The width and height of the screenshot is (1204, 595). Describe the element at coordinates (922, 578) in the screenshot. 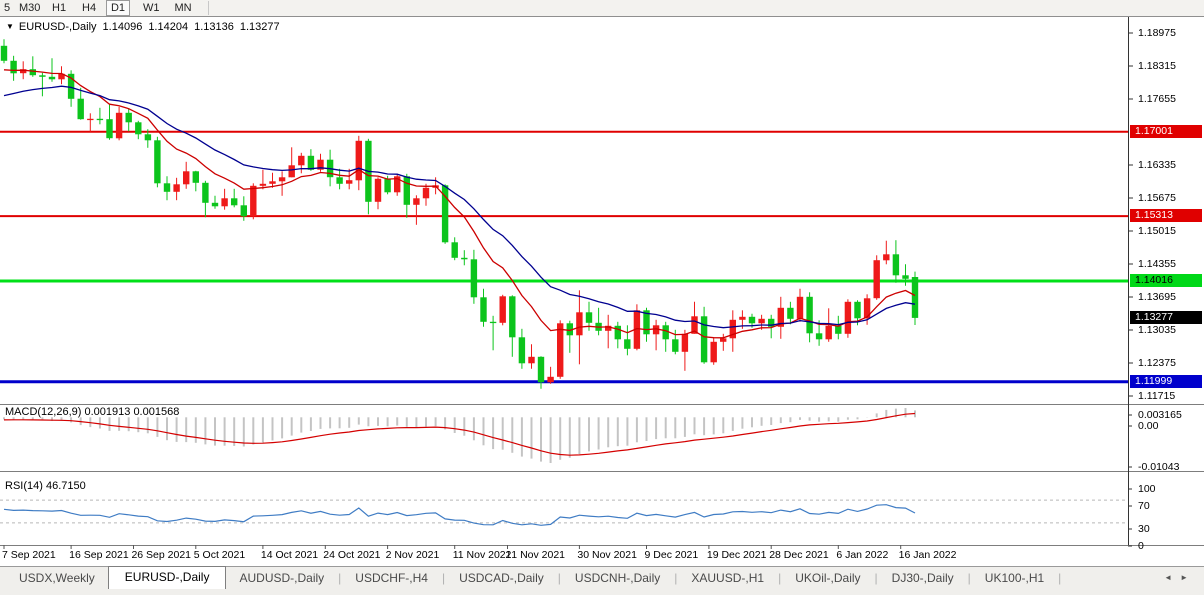

I see `chart-tab-dj30-daily: DJ30-,Daily` at that location.